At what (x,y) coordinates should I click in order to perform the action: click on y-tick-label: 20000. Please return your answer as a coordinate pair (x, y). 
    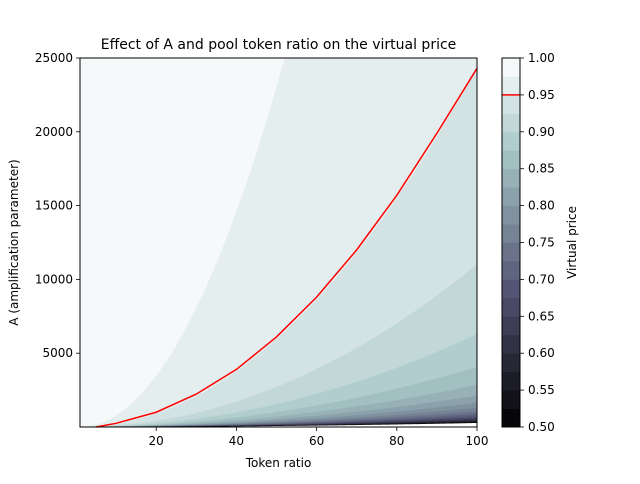
    Looking at the image, I should click on (54, 132).